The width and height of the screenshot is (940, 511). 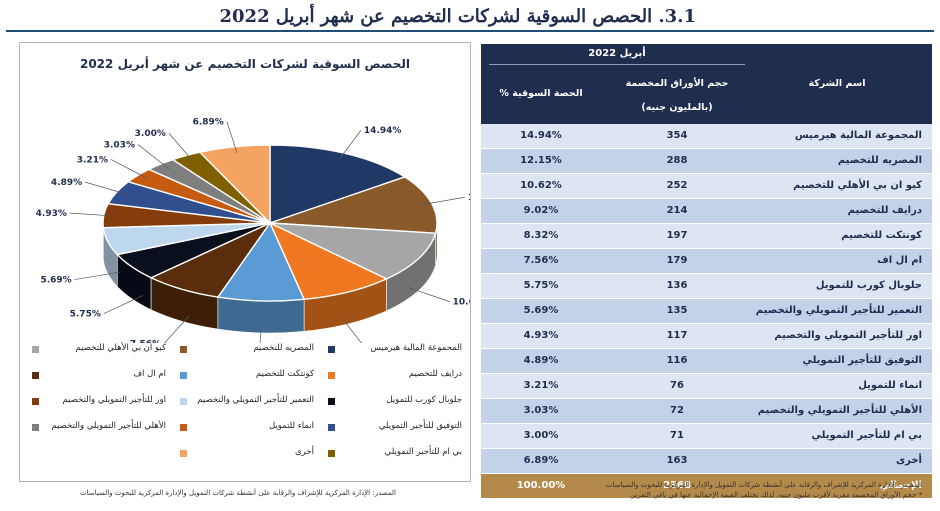 I want to click on legend-item: التوفيق للتأجير التمويلي, so click(x=393, y=428).